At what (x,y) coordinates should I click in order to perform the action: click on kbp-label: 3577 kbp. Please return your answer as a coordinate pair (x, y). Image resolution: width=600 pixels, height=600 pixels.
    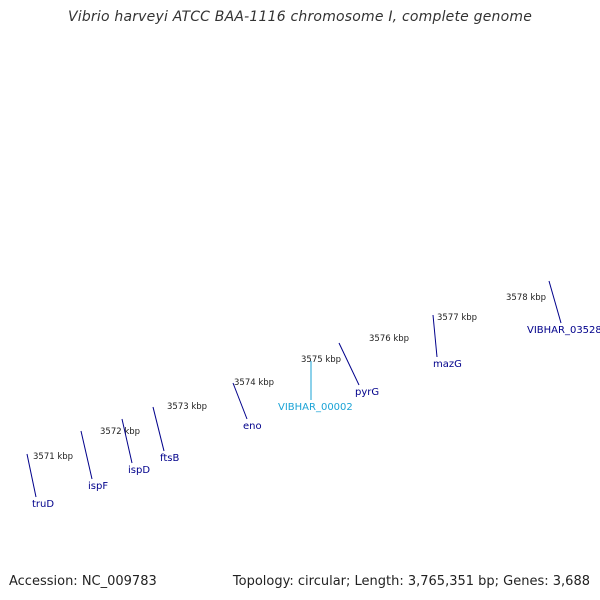
    Looking at the image, I should click on (457, 318).